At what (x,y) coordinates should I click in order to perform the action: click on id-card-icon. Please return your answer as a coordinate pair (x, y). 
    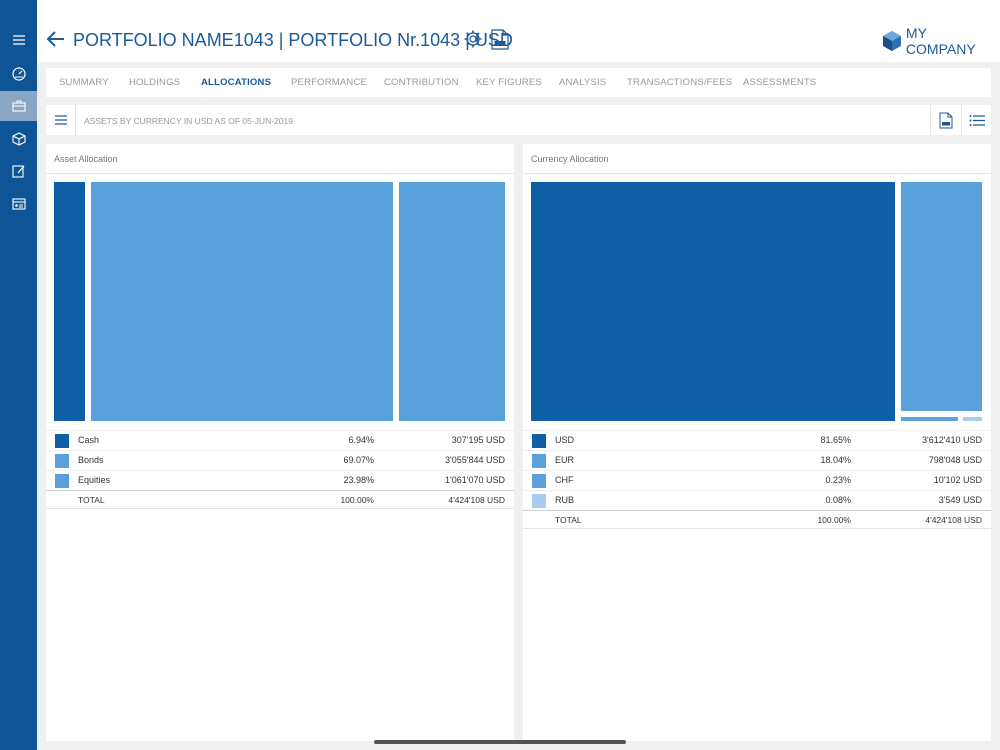
    Looking at the image, I should click on (18, 204).